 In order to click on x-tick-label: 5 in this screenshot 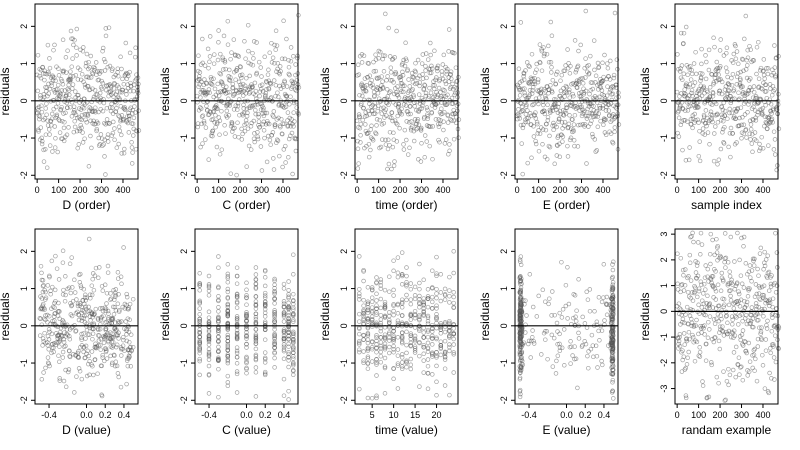, I will do `click(372, 415)`.